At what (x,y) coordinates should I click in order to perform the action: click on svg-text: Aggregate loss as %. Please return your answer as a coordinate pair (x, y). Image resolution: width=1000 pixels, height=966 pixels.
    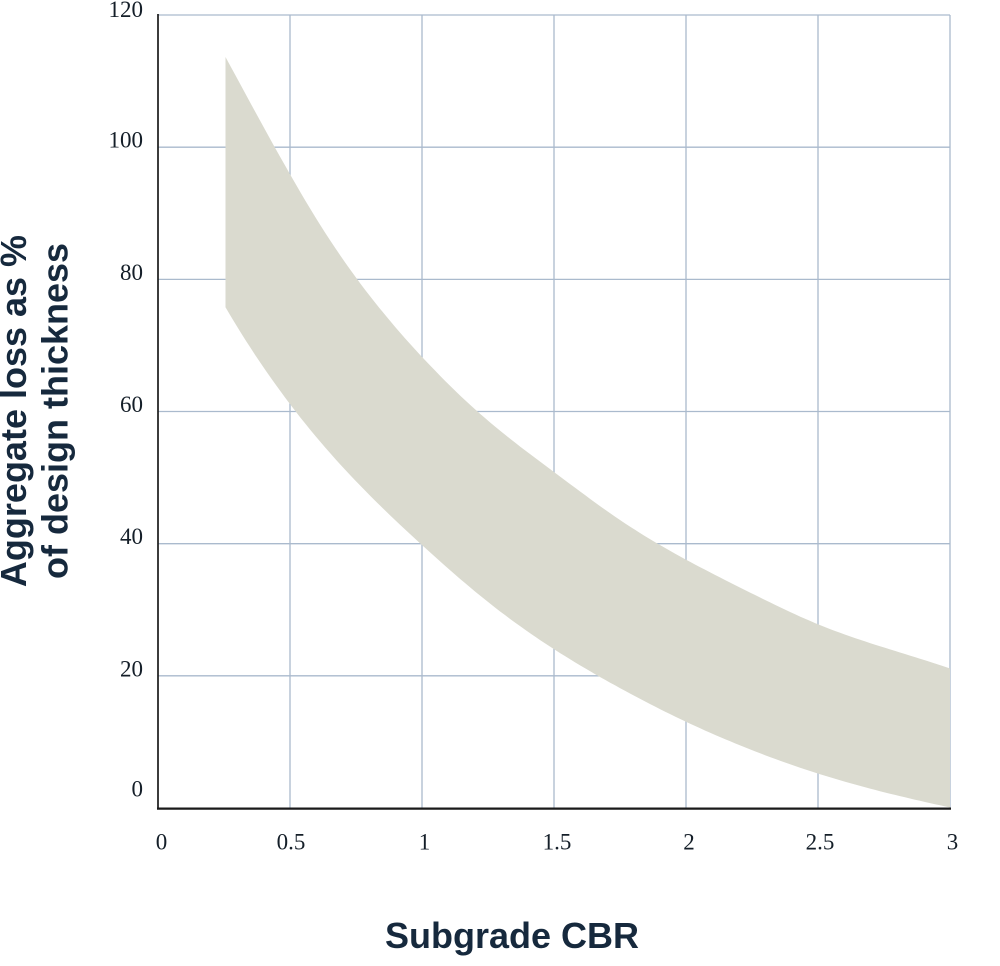
    Looking at the image, I should click on (17, 411).